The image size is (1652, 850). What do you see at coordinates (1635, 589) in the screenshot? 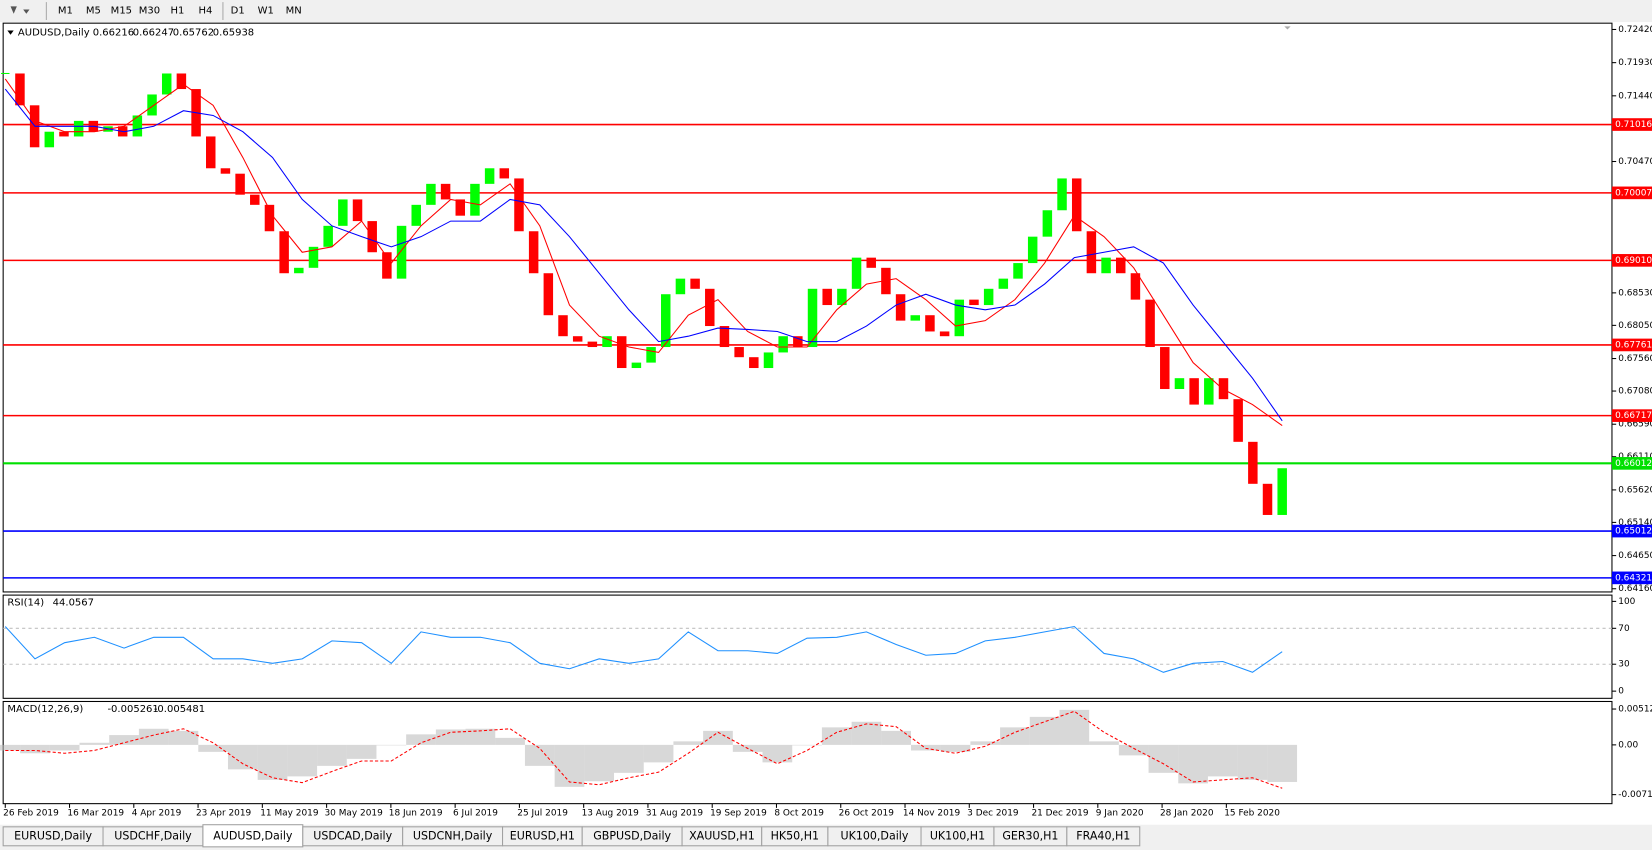
I see `y-tick-label: 0.64160` at bounding box center [1635, 589].